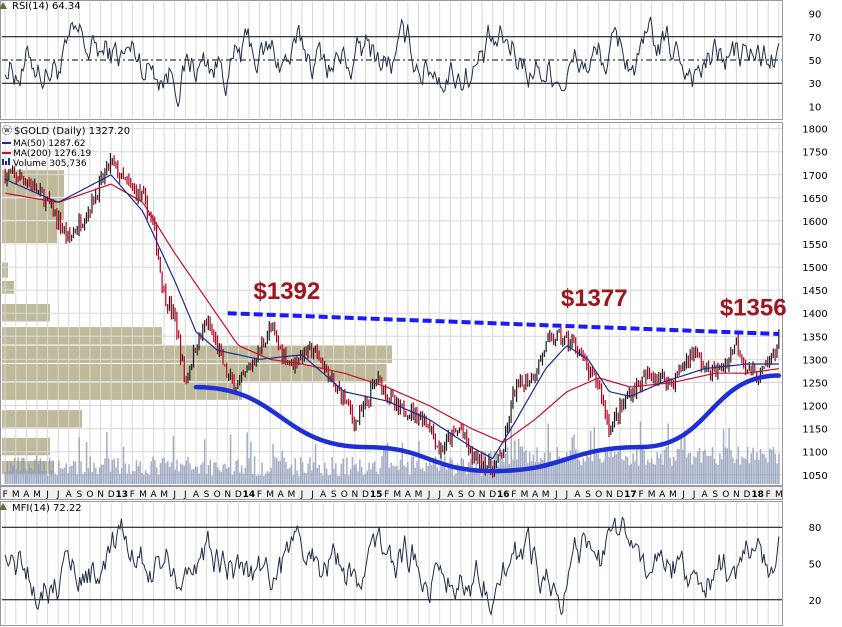  What do you see at coordinates (238, 495) in the screenshot?
I see `x-tick-label: D` at bounding box center [238, 495].